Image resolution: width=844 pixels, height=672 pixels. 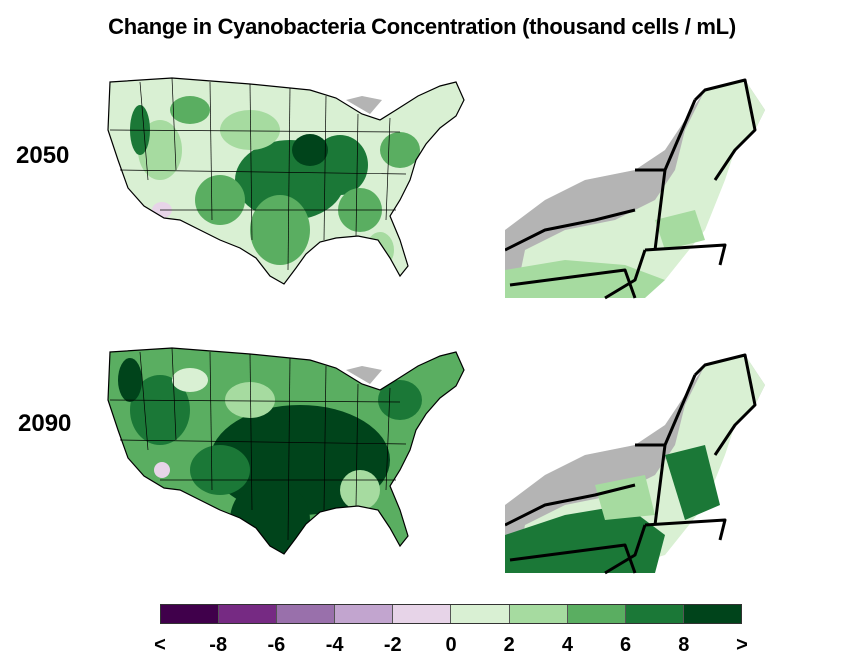 I want to click on color-legend, so click(x=451, y=615).